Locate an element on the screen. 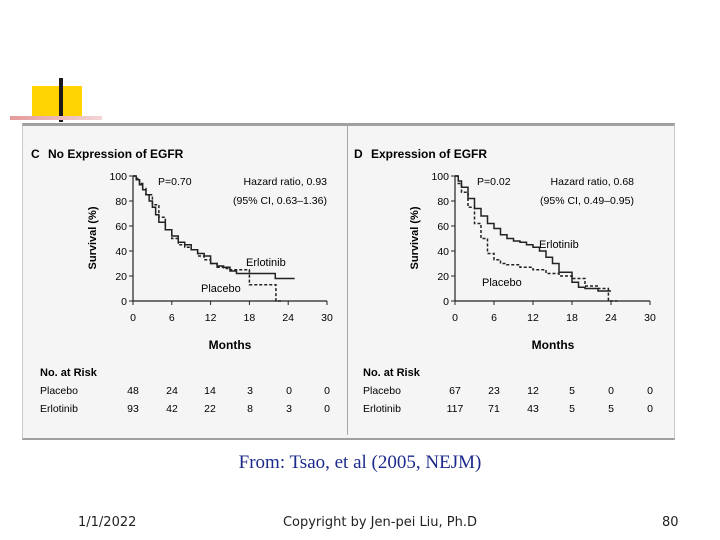  panel-c-at-risk-placebo-value: 48 is located at coordinates (133, 391).